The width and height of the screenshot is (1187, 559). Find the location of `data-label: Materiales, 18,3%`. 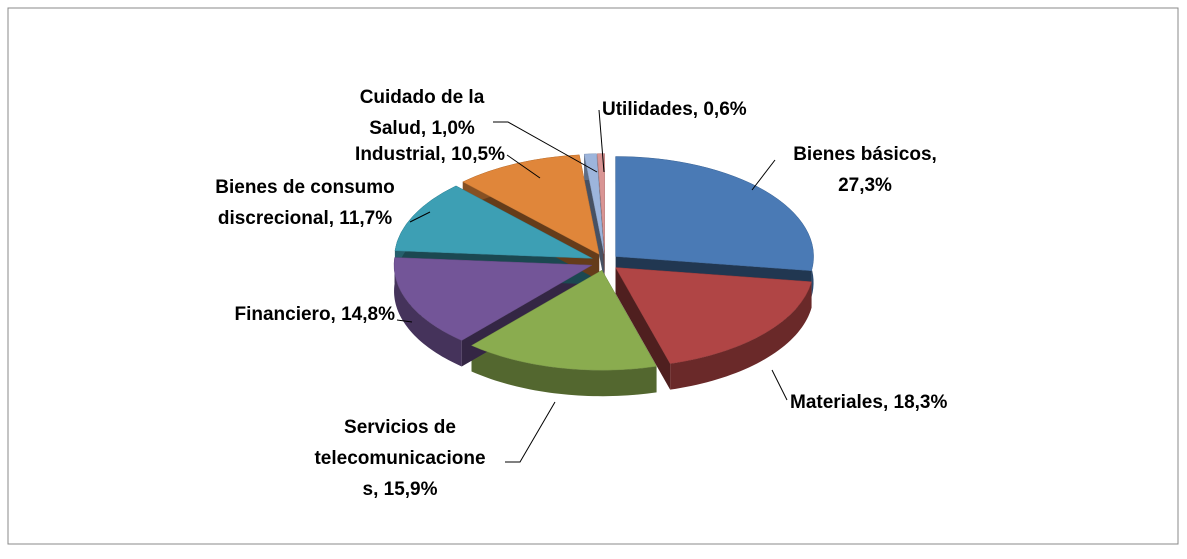

data-label: Materiales, 18,3% is located at coordinates (868, 402).